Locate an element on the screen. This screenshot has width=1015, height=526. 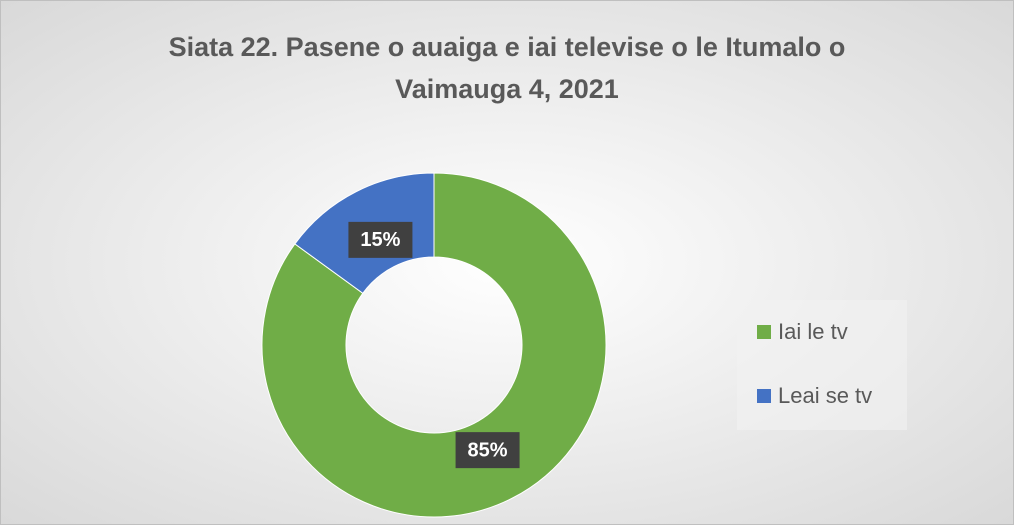
legend-box is located at coordinates (822, 365).